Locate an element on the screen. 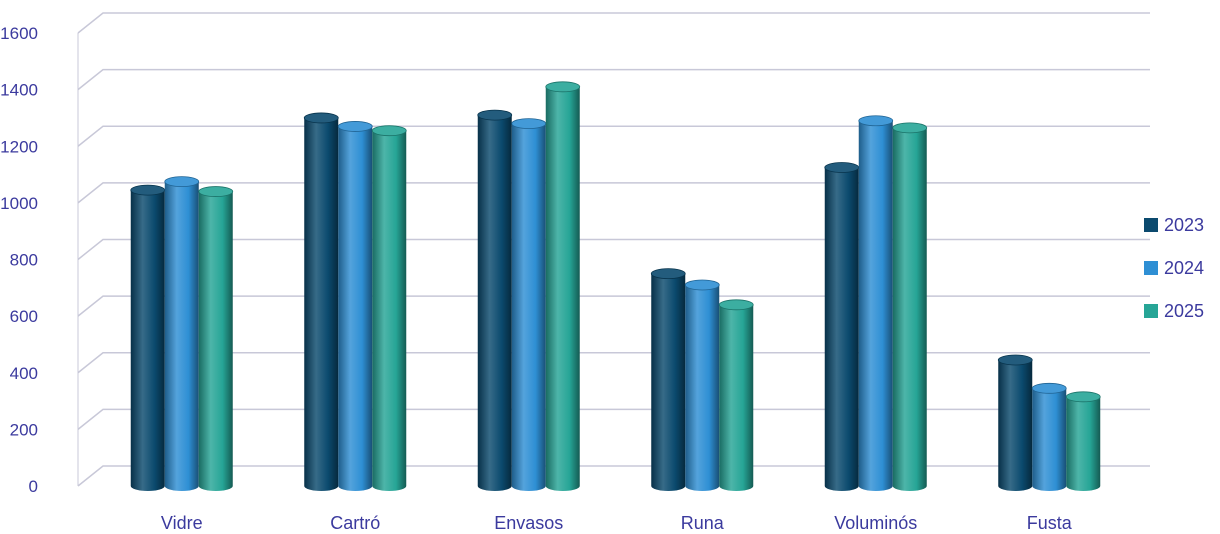 The width and height of the screenshot is (1220, 534). y-tick-label: 1200 is located at coordinates (19, 146).